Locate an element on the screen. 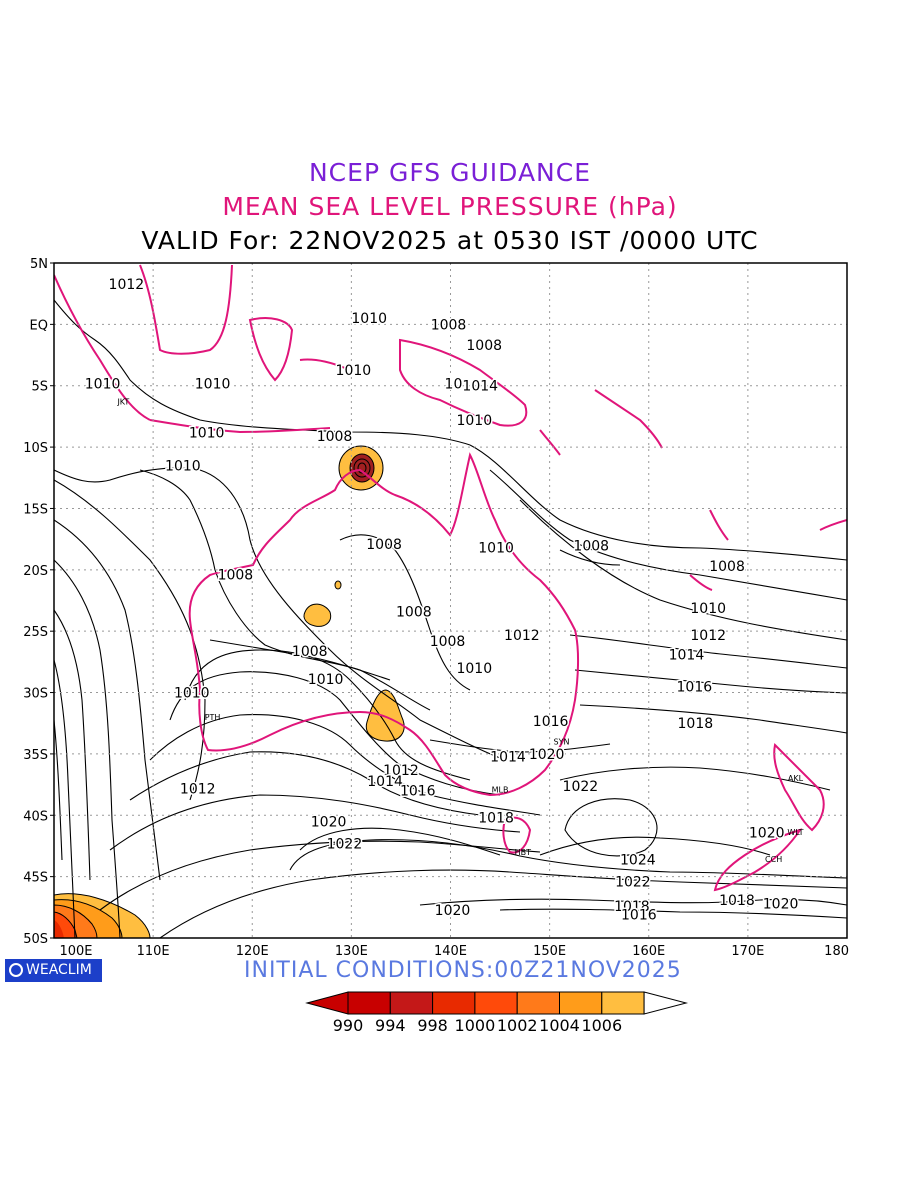  lon-label: 120E is located at coordinates (252, 951).